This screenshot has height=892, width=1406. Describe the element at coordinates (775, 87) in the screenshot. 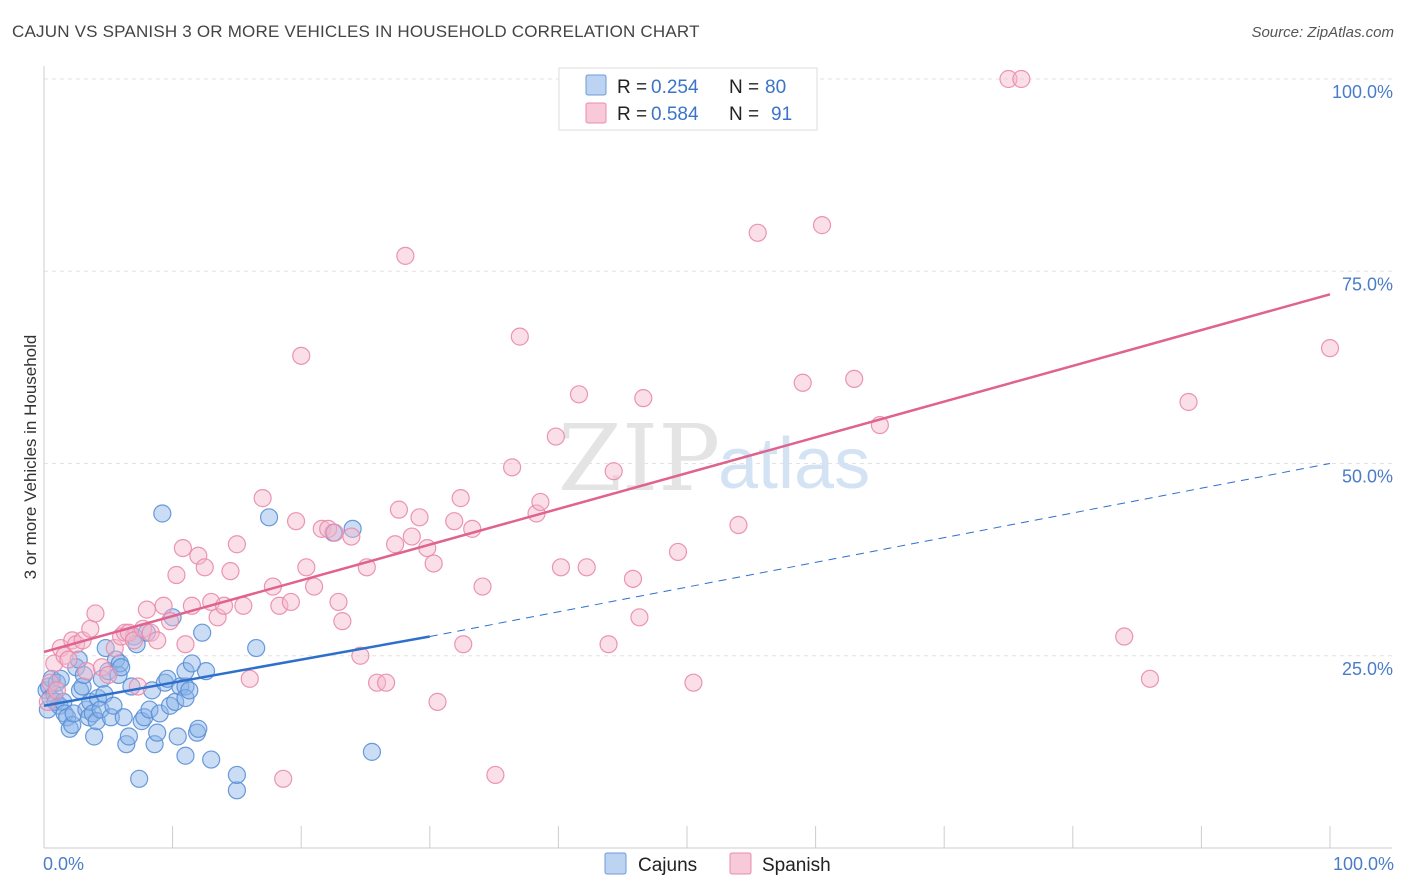

I see `legend-n-value-cajuns: 80` at that location.